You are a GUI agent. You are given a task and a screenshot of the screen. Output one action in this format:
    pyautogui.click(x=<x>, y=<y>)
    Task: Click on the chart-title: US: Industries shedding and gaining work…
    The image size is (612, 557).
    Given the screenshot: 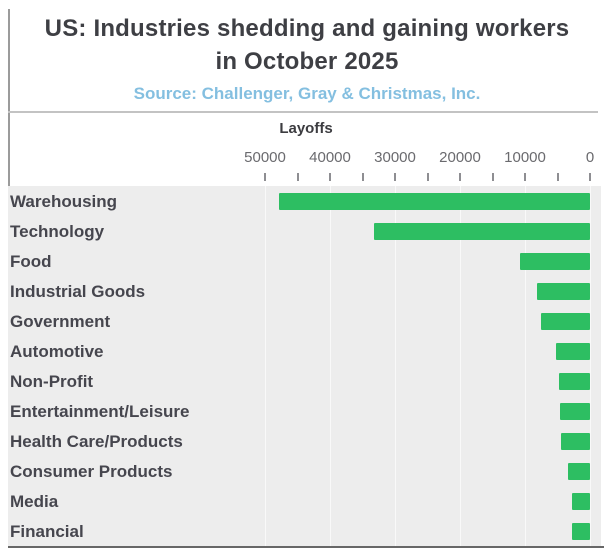 What is the action you would take?
    pyautogui.click(x=307, y=45)
    